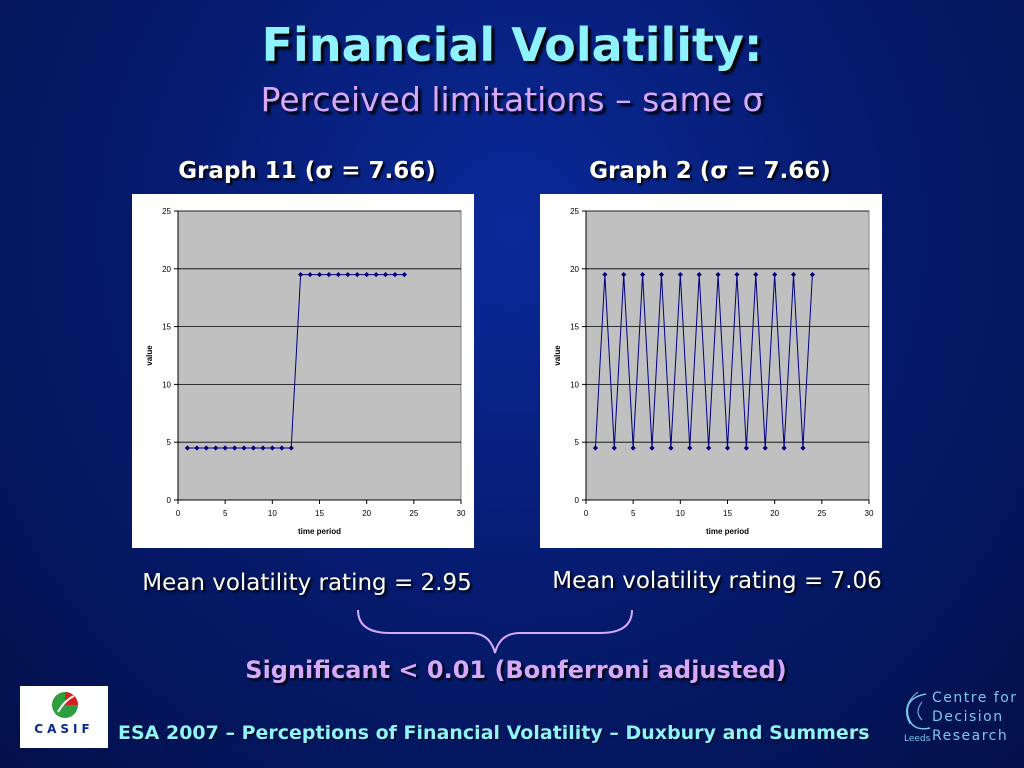 The width and height of the screenshot is (1024, 768). I want to click on graph-left-heading: Graph 11 (σ = 7.66), so click(307, 171).